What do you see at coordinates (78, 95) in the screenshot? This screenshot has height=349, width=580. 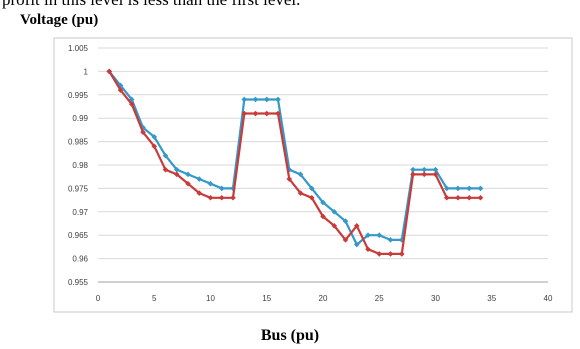 I see `y-tick-label: 0.995` at bounding box center [78, 95].